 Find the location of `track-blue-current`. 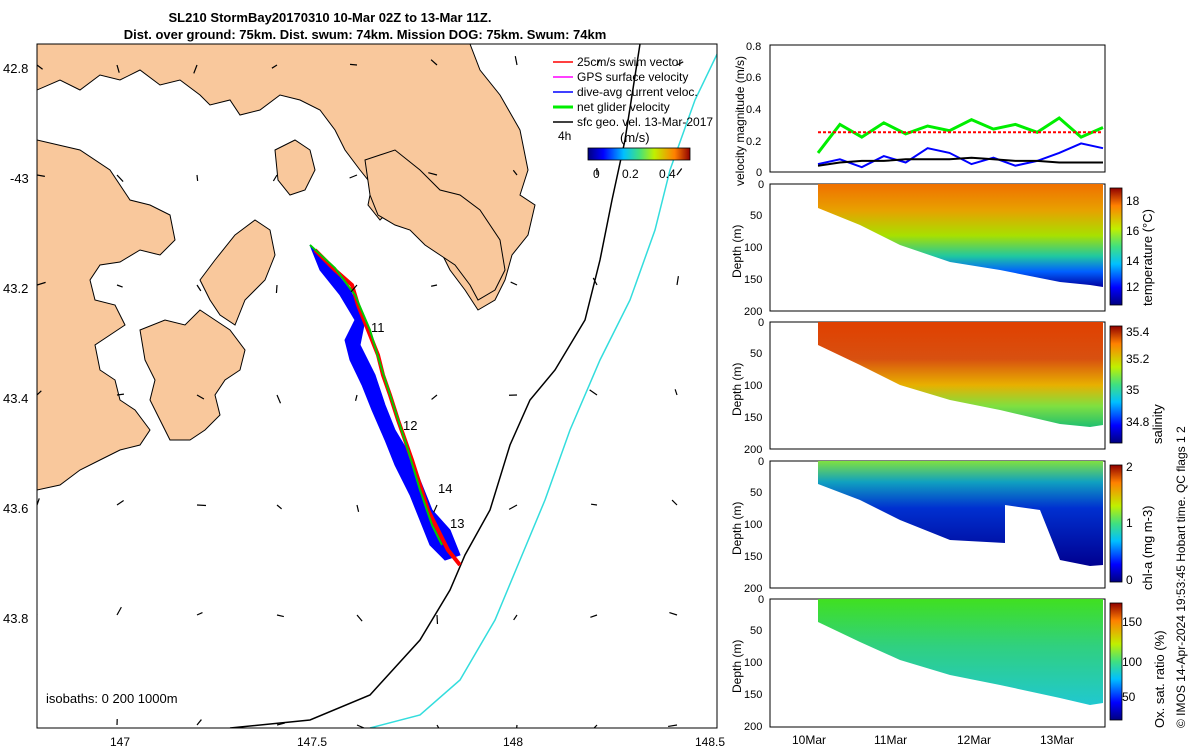

track-blue-current is located at coordinates (385, 402).